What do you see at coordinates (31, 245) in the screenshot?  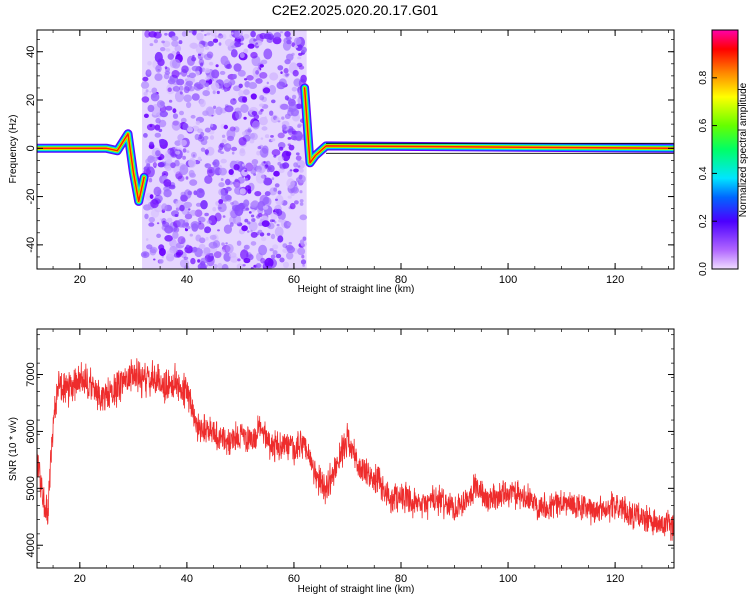 I see `y-tick-label: -40` at bounding box center [31, 245].